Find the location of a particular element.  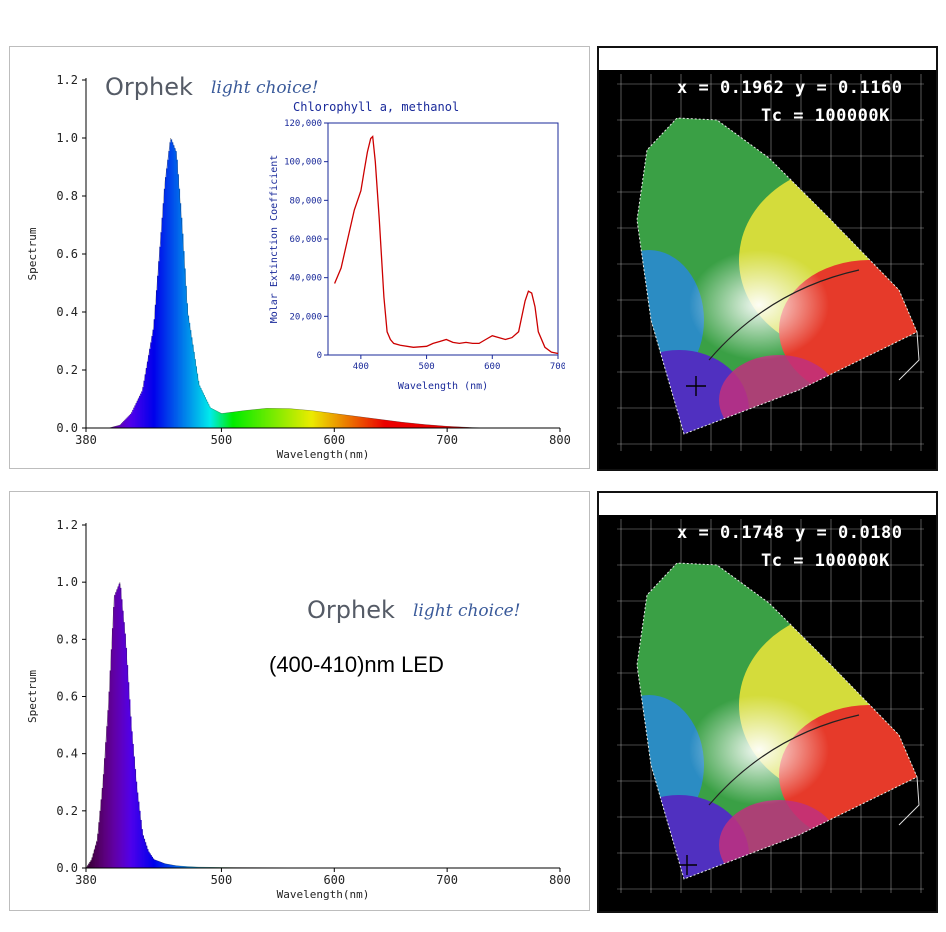

x-tick-label: 380 is located at coordinates (86, 880).